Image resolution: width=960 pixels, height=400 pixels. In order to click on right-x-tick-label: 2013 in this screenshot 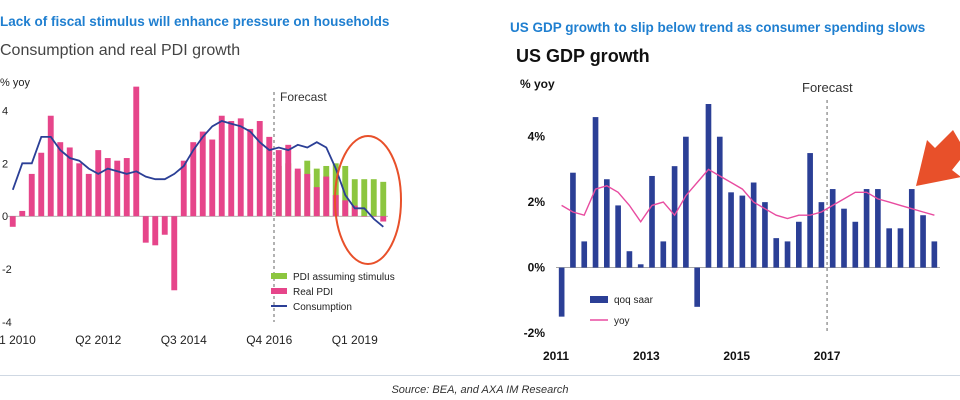, I will do `click(646, 356)`.